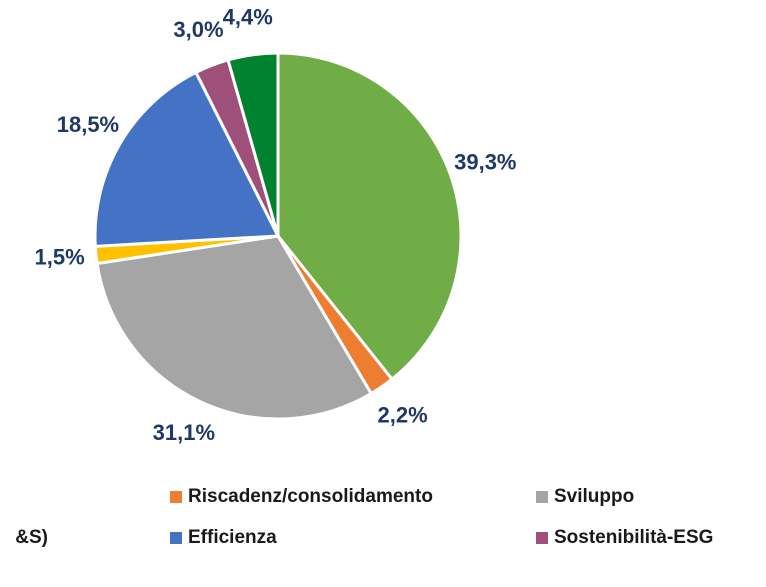 The width and height of the screenshot is (766, 587). Describe the element at coordinates (402, 415) in the screenshot. I see `data-label: 2,2%` at that location.